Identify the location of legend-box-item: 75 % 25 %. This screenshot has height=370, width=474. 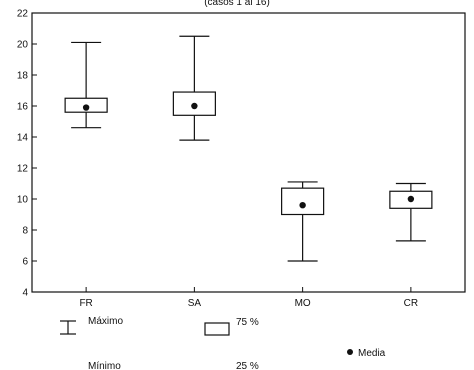
(231, 343).